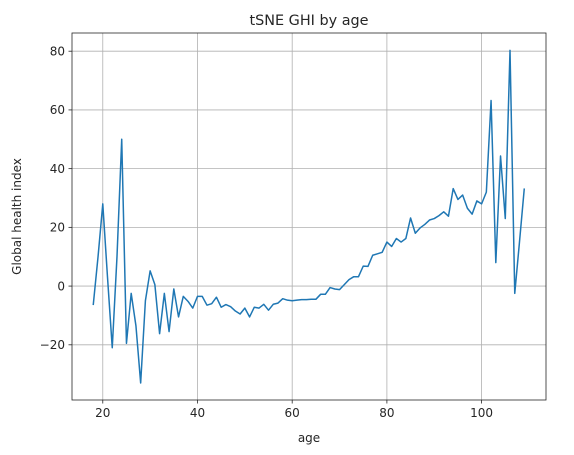 This screenshot has width=574, height=455. What do you see at coordinates (292, 413) in the screenshot?
I see `x-tick-label: 60` at bounding box center [292, 413].